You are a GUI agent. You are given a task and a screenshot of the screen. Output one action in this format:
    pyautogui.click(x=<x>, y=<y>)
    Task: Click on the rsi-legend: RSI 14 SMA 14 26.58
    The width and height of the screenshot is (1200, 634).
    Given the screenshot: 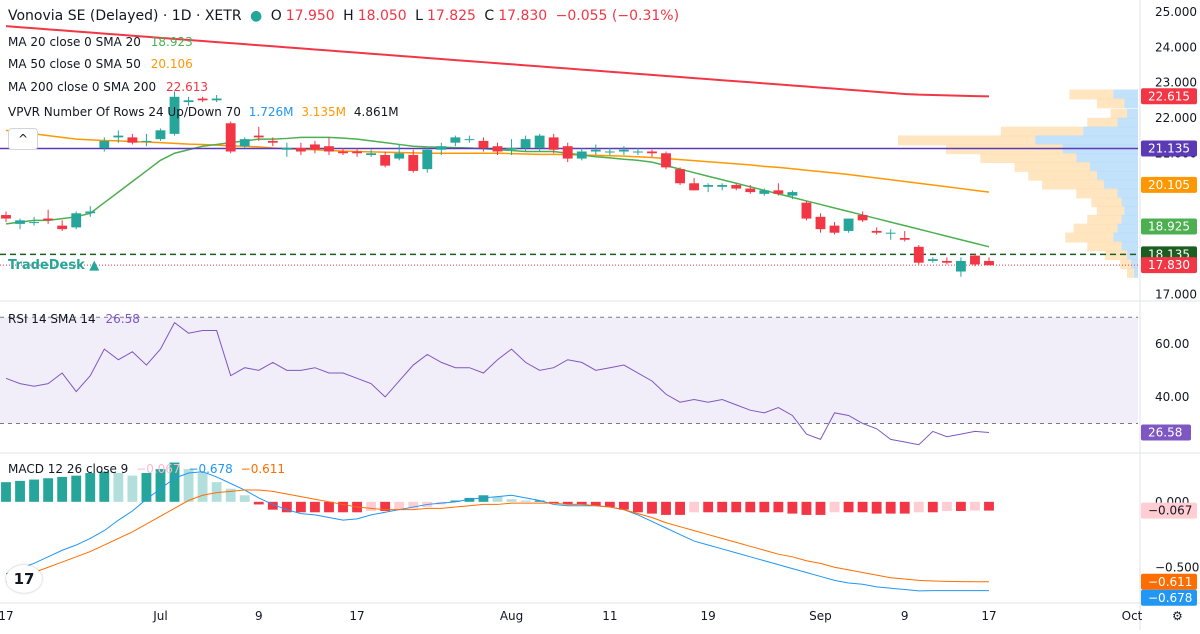 What is the action you would take?
    pyautogui.click(x=76, y=319)
    